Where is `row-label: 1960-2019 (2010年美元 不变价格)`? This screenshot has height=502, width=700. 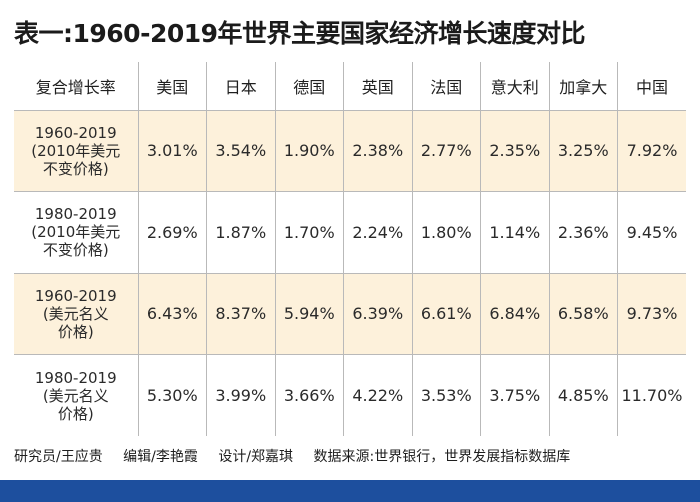
row-label: 1960-2019 (2010年美元 不变价格) is located at coordinates (76, 151).